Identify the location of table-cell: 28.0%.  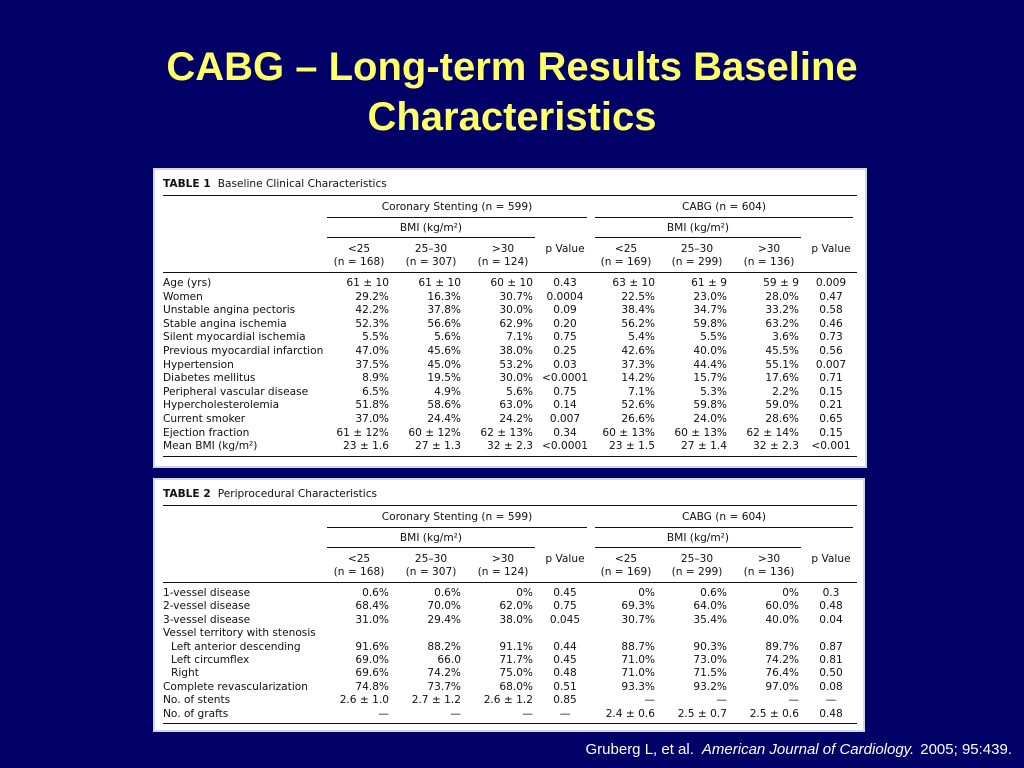
(782, 296).